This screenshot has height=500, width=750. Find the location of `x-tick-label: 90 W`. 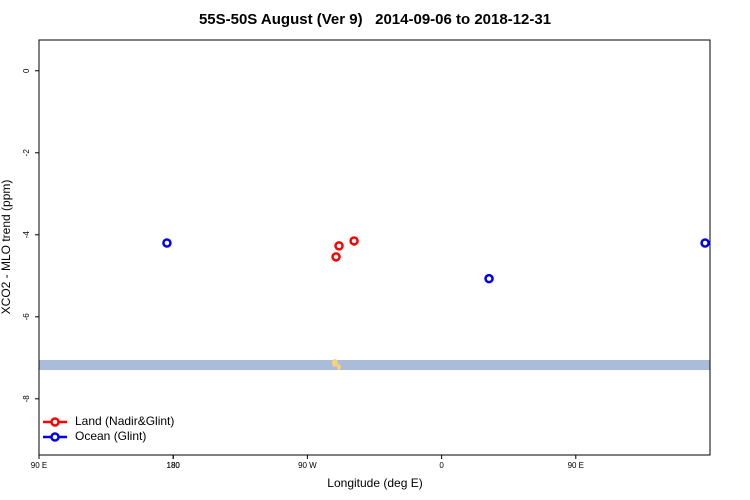

x-tick-label: 90 W is located at coordinates (307, 465).